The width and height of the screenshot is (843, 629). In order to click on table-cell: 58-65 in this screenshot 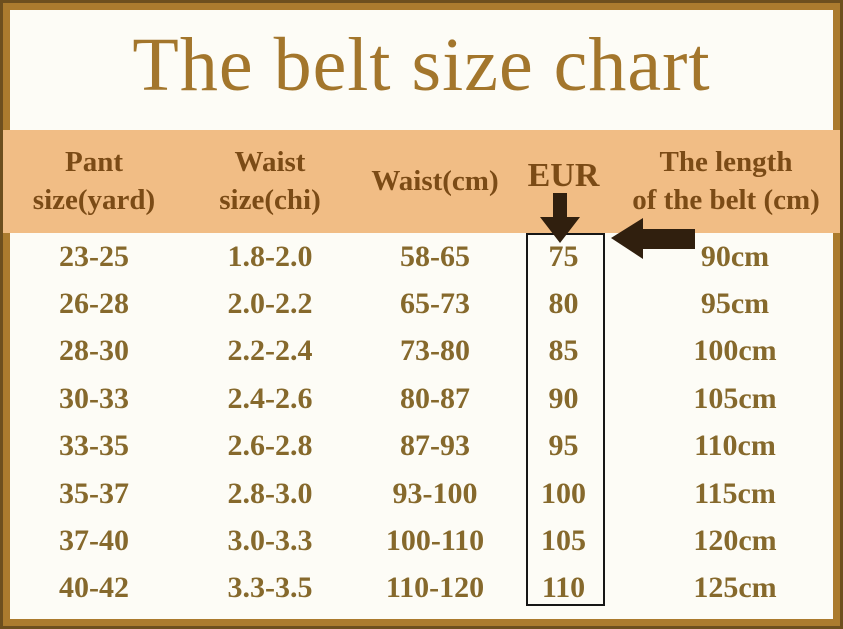, I will do `click(435, 256)`.